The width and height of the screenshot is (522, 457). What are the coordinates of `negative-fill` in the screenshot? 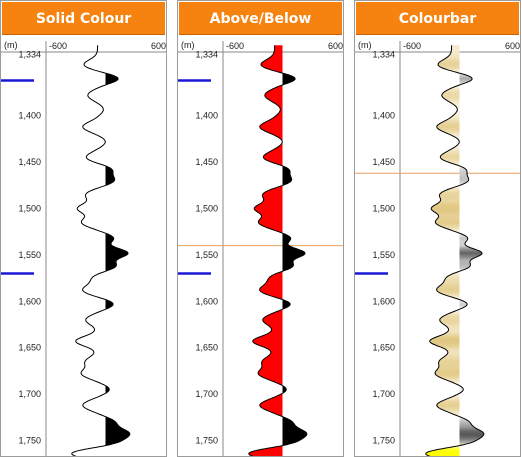 It's located at (265, 251).